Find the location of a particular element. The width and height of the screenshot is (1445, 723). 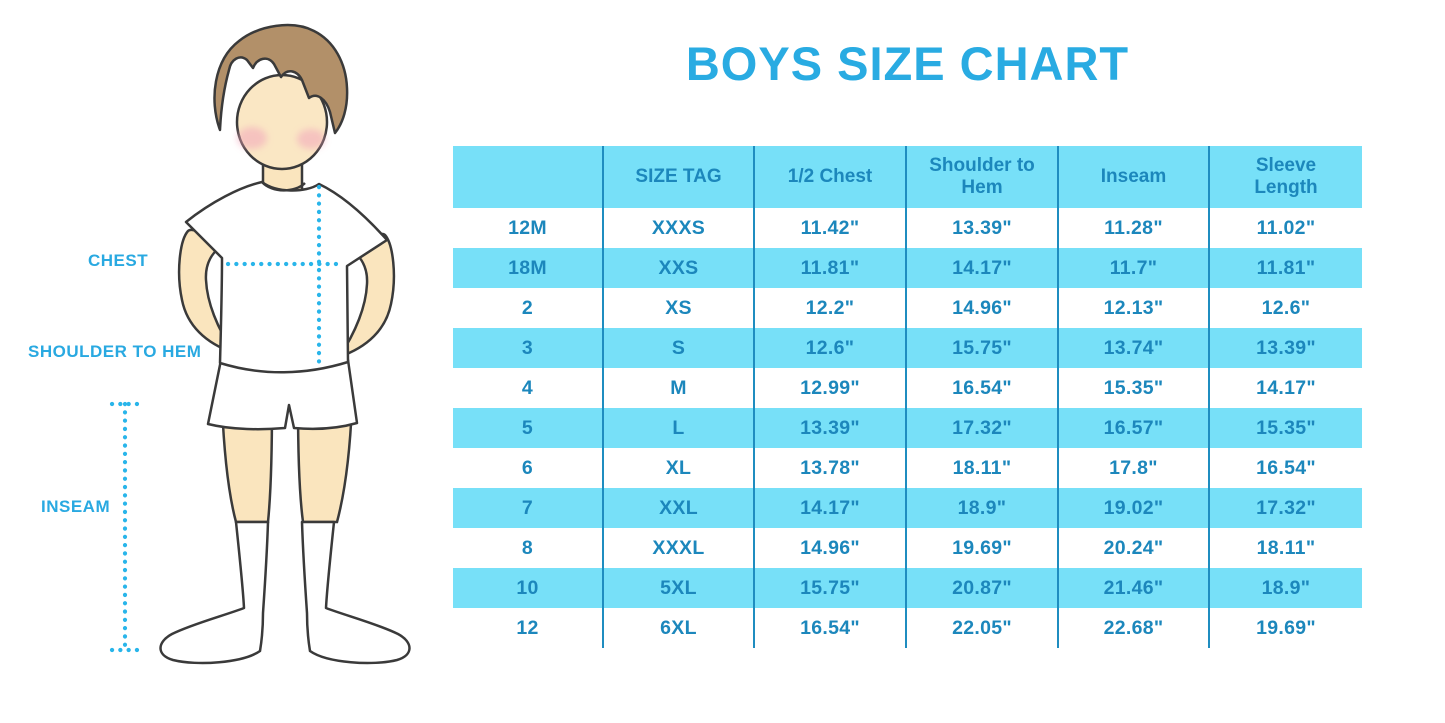

boy-left-sock is located at coordinates (214, 592).